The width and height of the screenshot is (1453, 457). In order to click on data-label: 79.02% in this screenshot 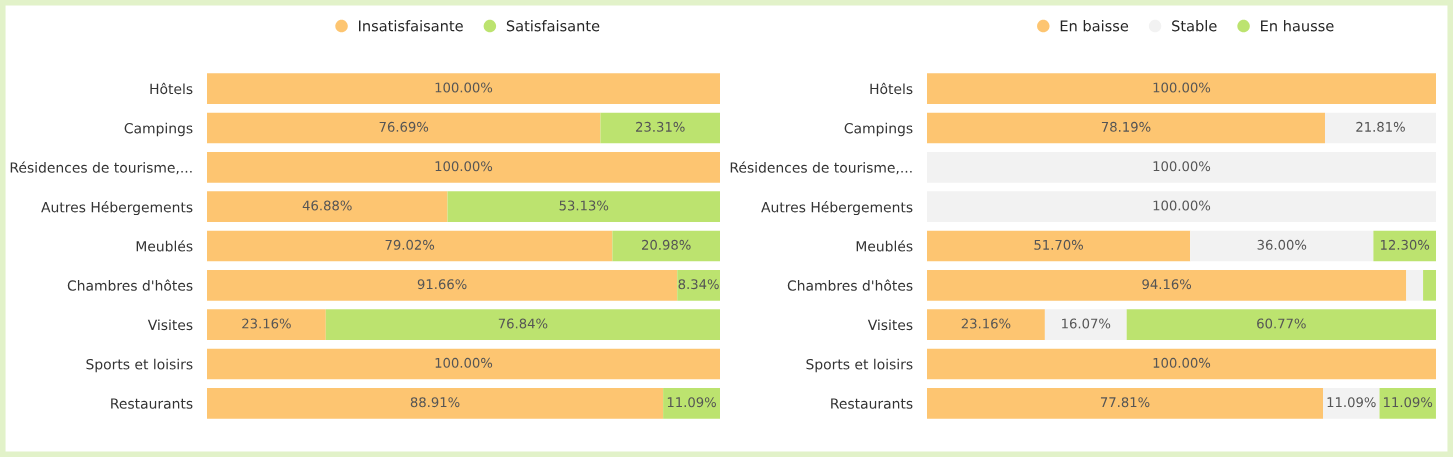, I will do `click(410, 244)`.